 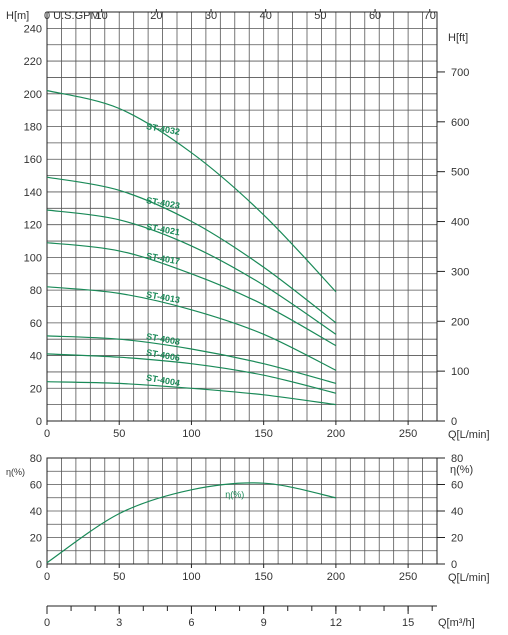 I want to click on head-x-tick-label: 250, so click(x=408, y=434).